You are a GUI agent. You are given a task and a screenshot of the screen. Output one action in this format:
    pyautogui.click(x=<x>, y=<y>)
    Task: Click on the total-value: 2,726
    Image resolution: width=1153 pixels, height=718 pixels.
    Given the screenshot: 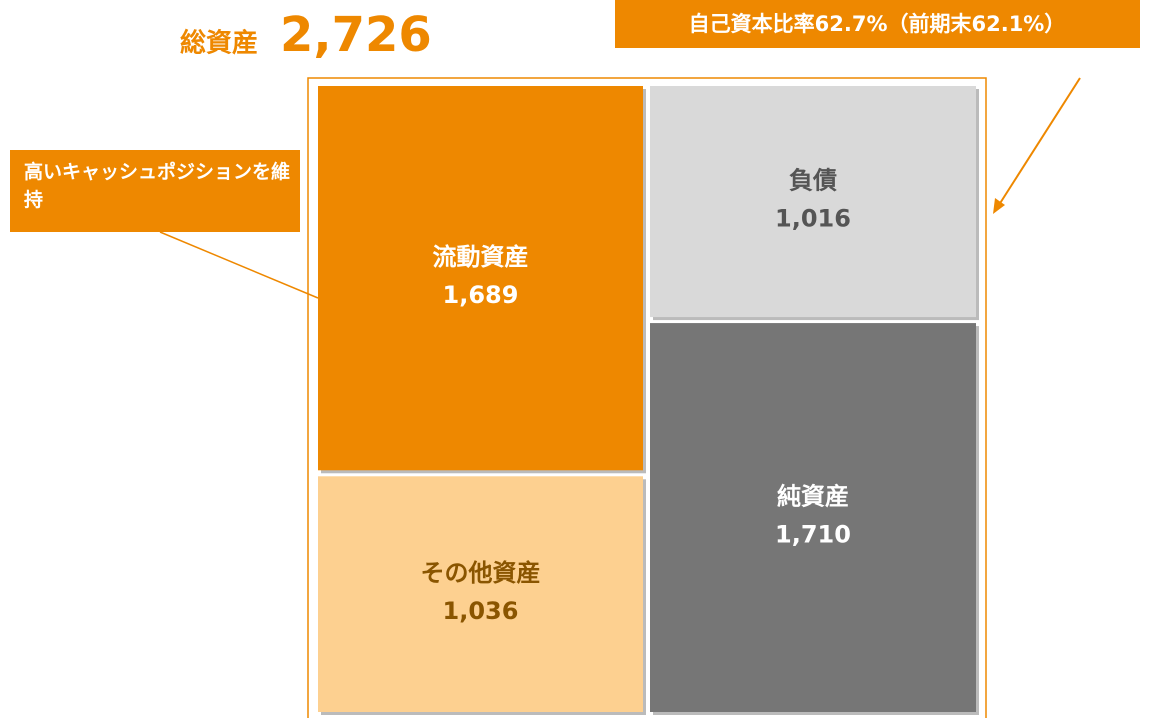 What is the action you would take?
    pyautogui.click(x=356, y=35)
    